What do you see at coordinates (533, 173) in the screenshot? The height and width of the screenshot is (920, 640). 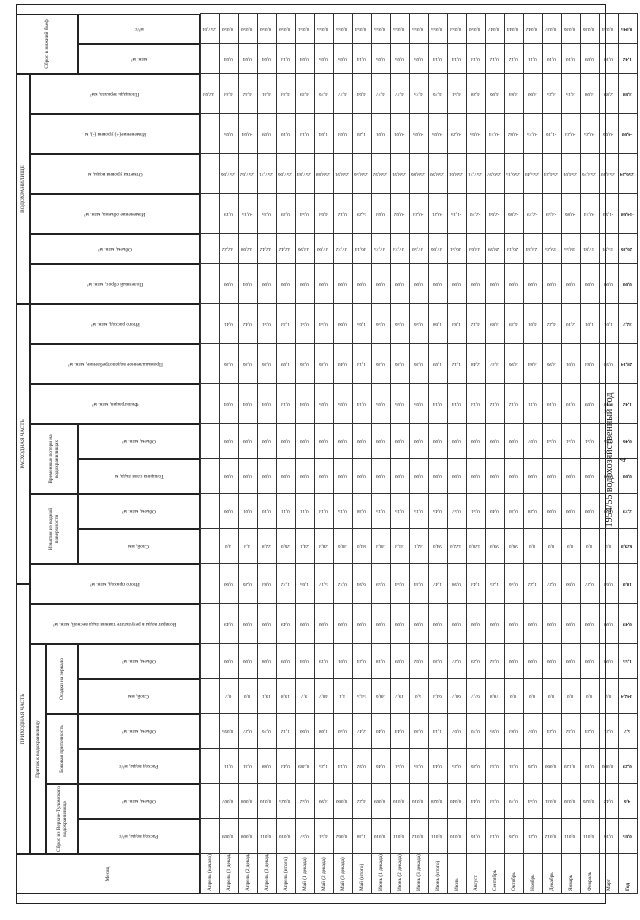 I see `table-cell: 255,40` at bounding box center [533, 173].